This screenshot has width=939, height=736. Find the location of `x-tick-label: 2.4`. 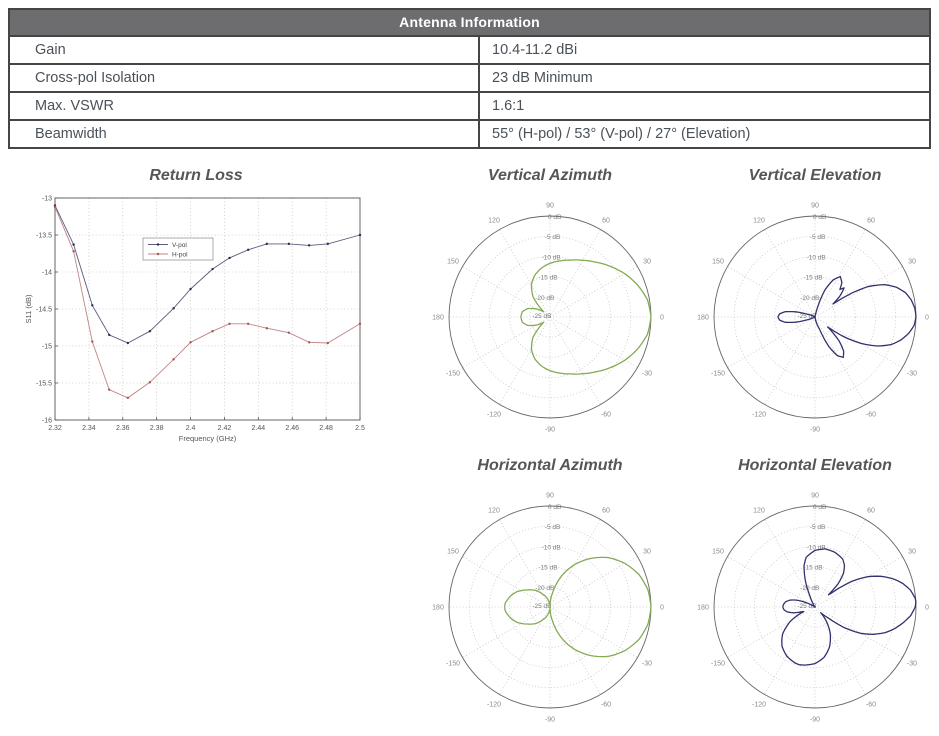

x-tick-label: 2.4 is located at coordinates (191, 428).